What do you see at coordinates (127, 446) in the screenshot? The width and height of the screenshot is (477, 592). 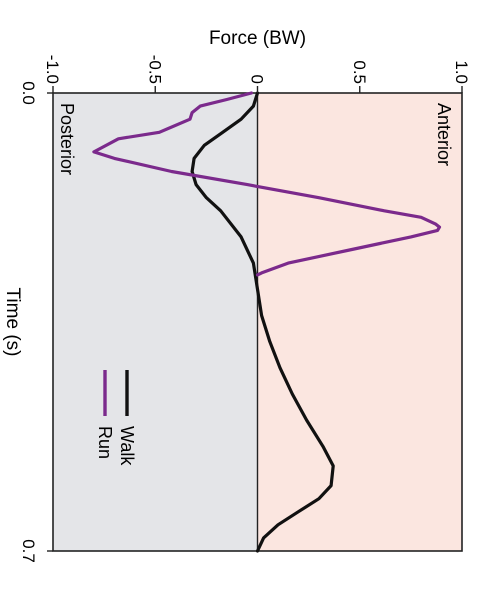 I see `legend-label-walk: Walk` at bounding box center [127, 446].